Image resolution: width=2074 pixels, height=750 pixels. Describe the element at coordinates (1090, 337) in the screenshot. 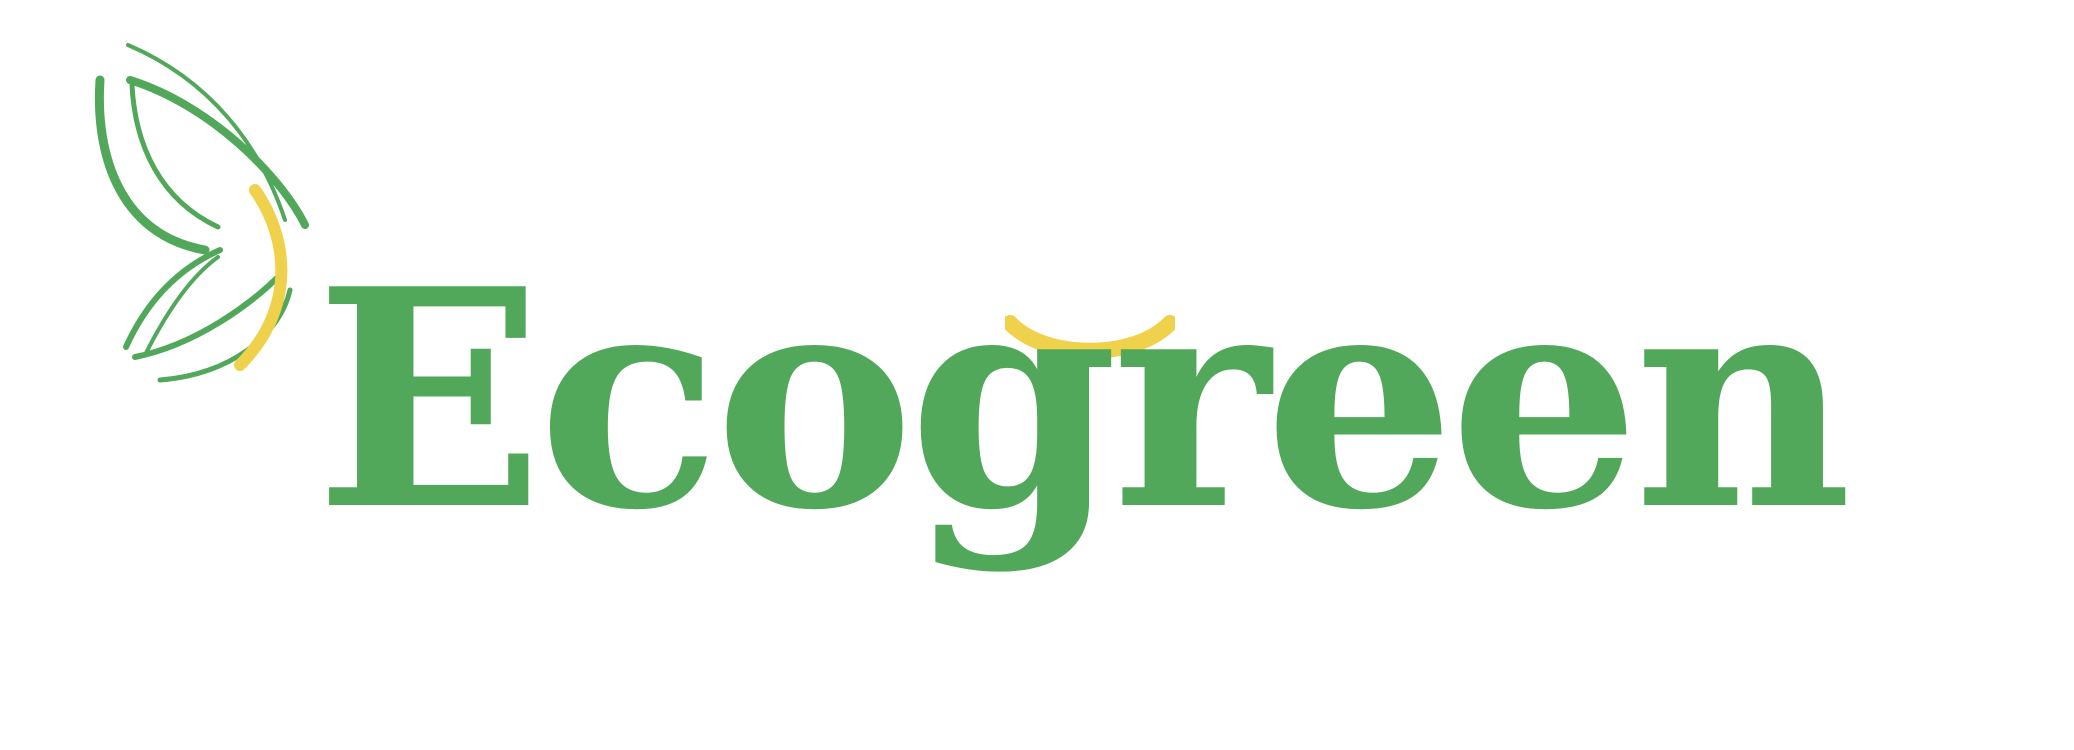

I see `smile-arc-icon` at that location.